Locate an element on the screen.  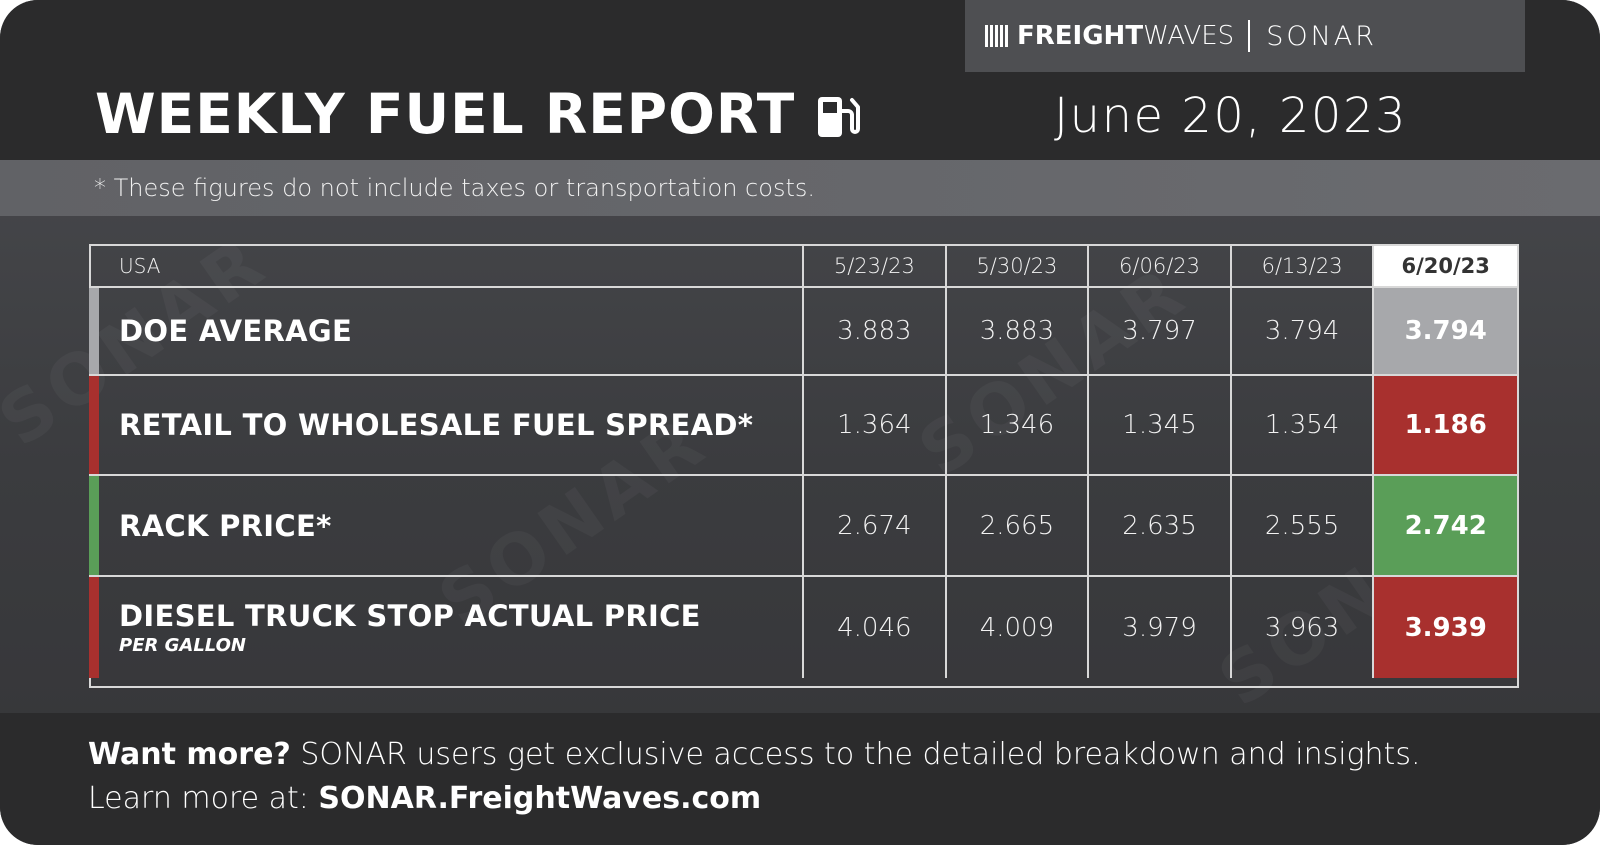
fuel-pump-icon is located at coordinates (839, 117).